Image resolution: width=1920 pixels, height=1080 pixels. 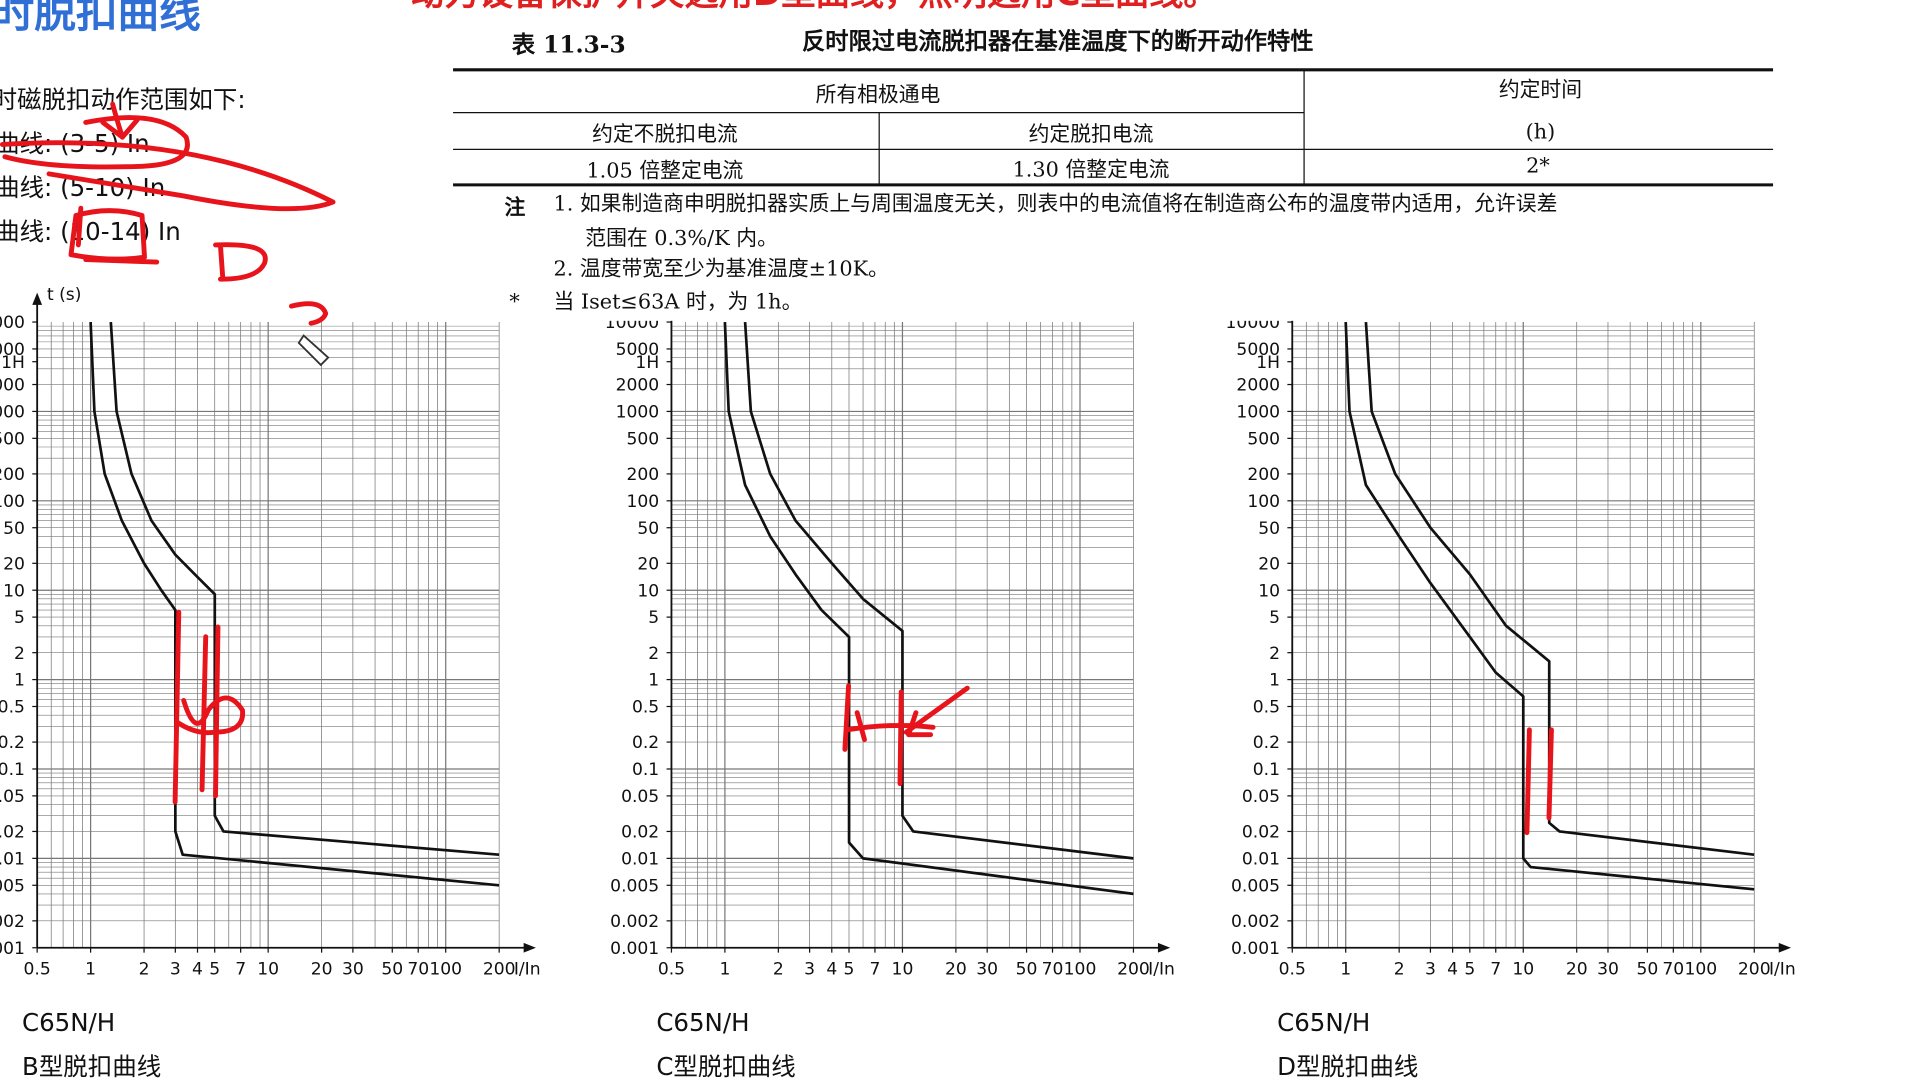 I want to click on intro: 时磁脱扣动作范围如下:, so click(x=123, y=99).